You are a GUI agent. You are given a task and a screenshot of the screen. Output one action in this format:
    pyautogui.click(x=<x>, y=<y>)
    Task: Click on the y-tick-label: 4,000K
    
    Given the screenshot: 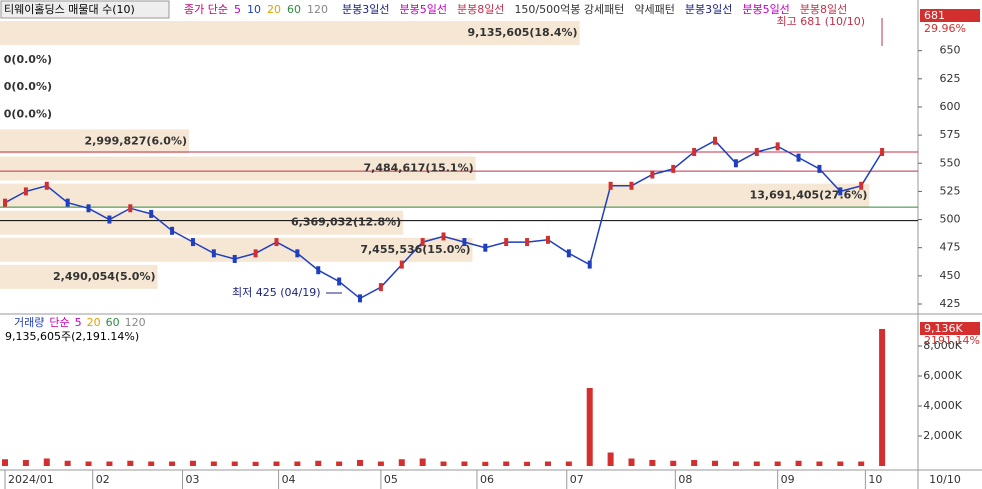 What is the action you would take?
    pyautogui.click(x=942, y=405)
    